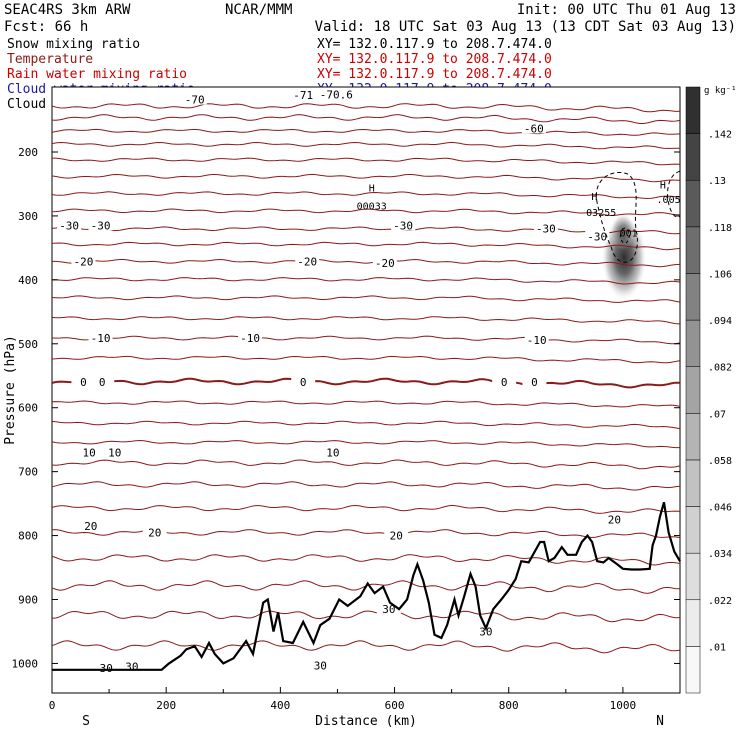 The height and width of the screenshot is (740, 740). What do you see at coordinates (717, 181) in the screenshot?
I see `colorbar-level-label: .13` at bounding box center [717, 181].